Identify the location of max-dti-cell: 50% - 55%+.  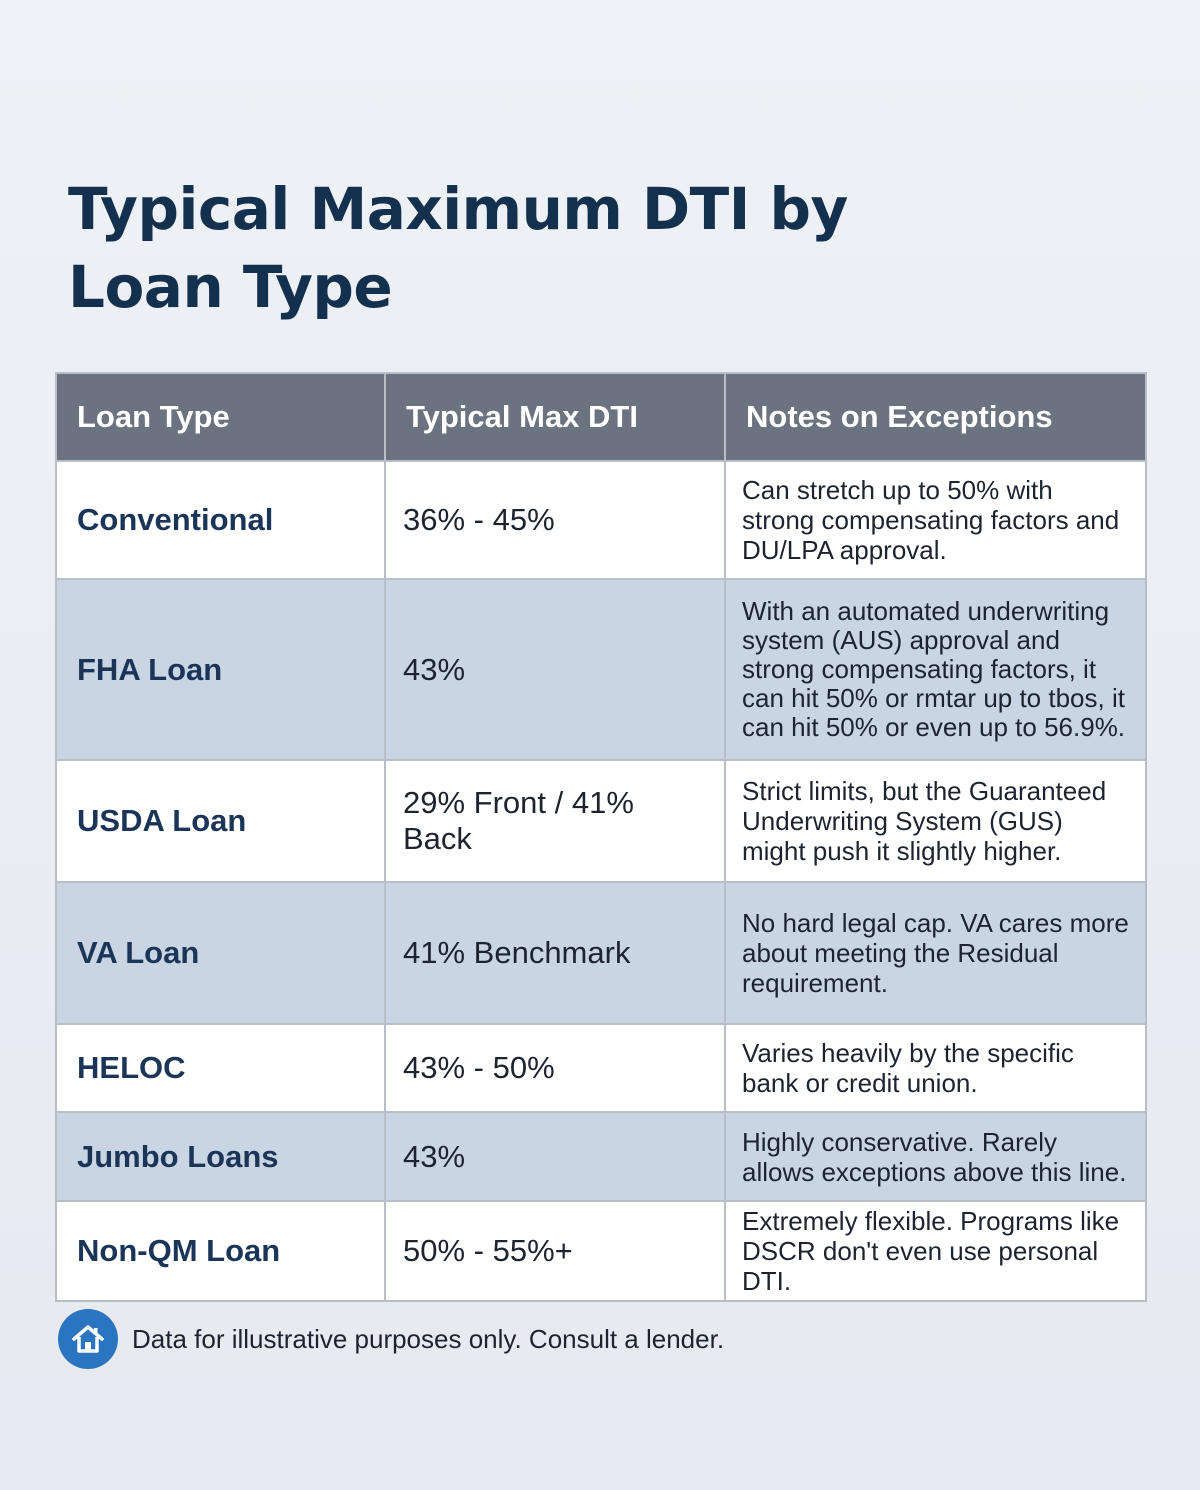
(555, 1251).